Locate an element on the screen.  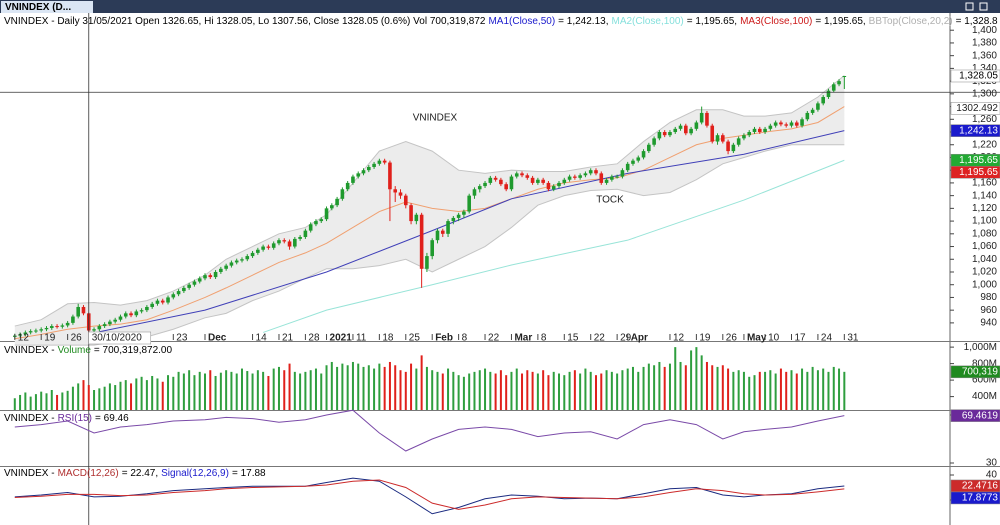
annotation: VNINDEX is located at coordinates (435, 118).